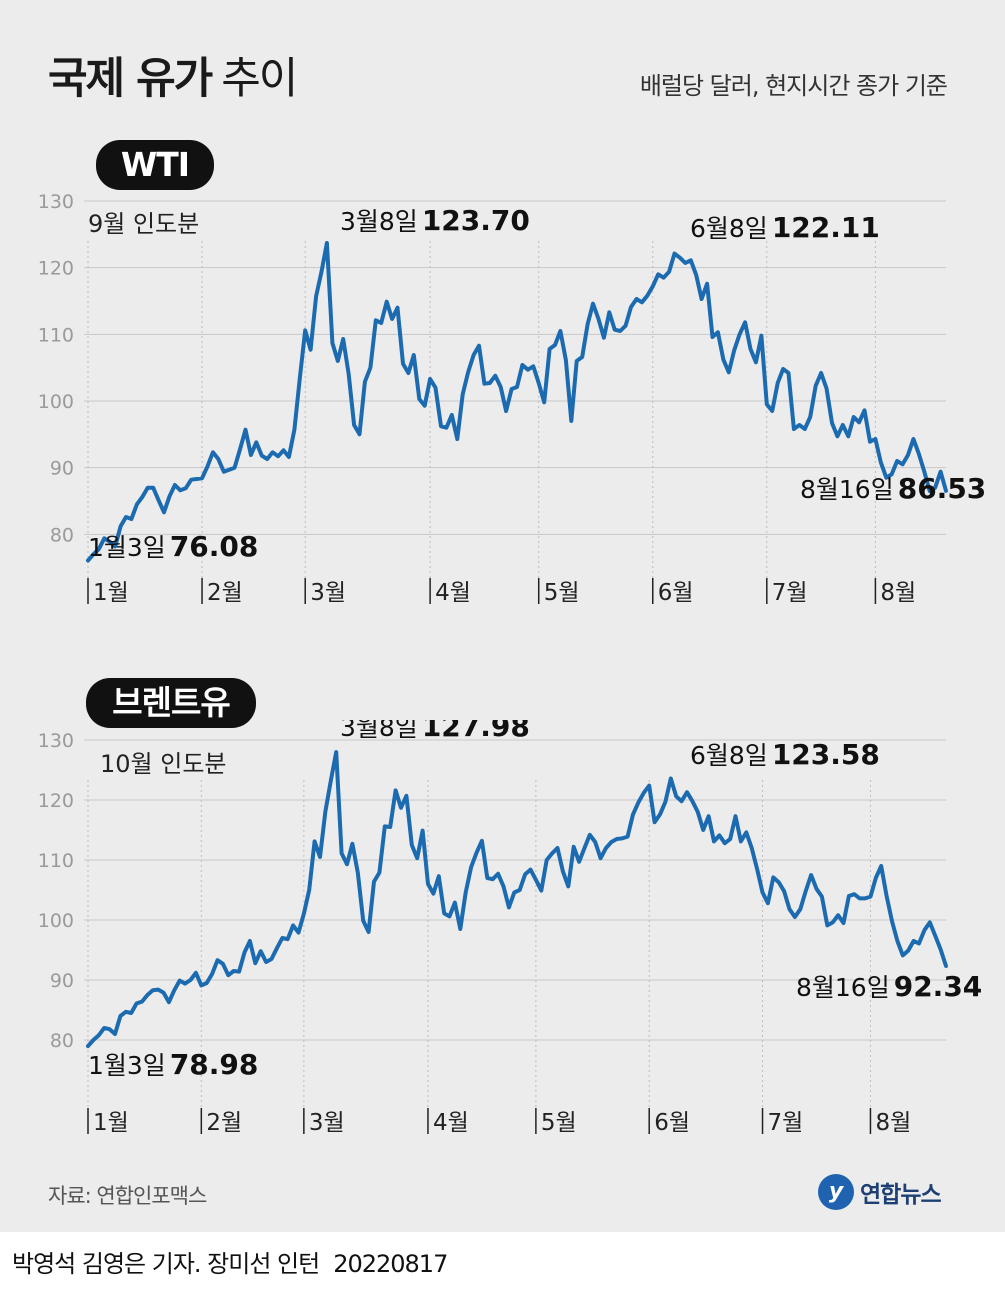 The image size is (1005, 1292). I want to click on annotation-value: 76.08, so click(214, 546).